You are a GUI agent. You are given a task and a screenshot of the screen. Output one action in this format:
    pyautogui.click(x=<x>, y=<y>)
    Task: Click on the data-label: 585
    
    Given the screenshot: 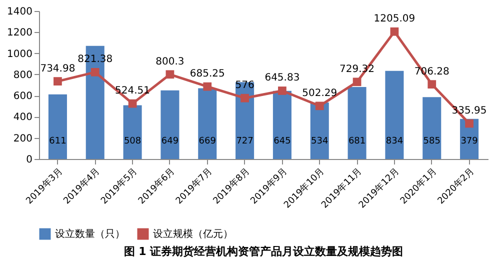 What is the action you would take?
    pyautogui.click(x=431, y=141)
    